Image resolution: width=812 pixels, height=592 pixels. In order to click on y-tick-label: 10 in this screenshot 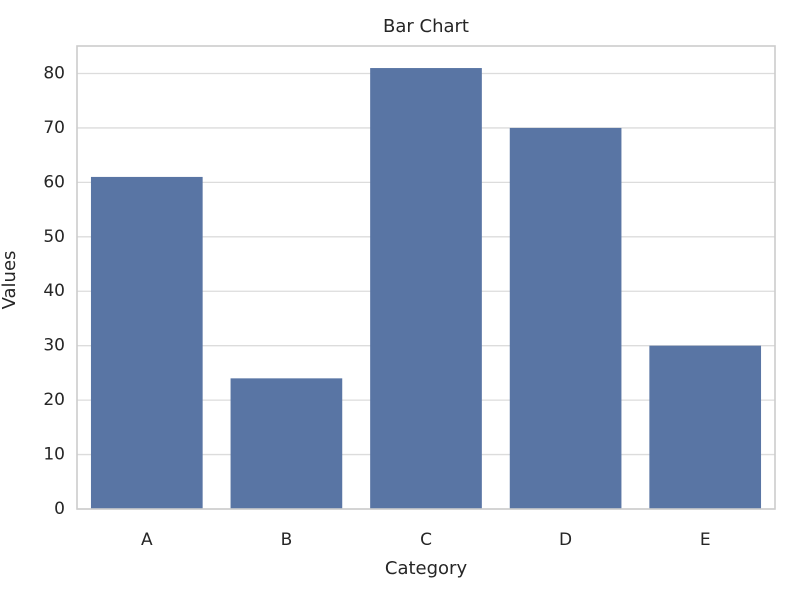, I will do `click(54, 455)`.